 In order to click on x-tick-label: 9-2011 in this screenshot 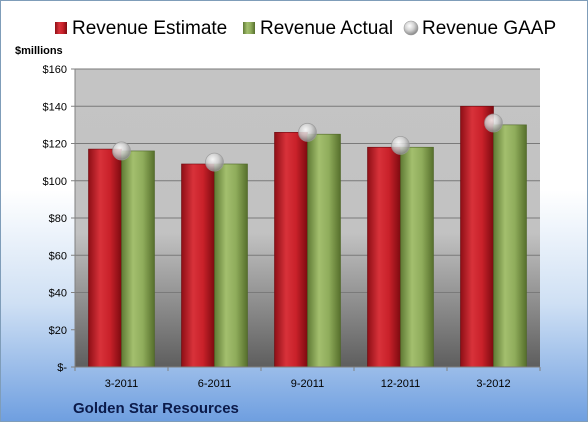, I will do `click(307, 384)`.